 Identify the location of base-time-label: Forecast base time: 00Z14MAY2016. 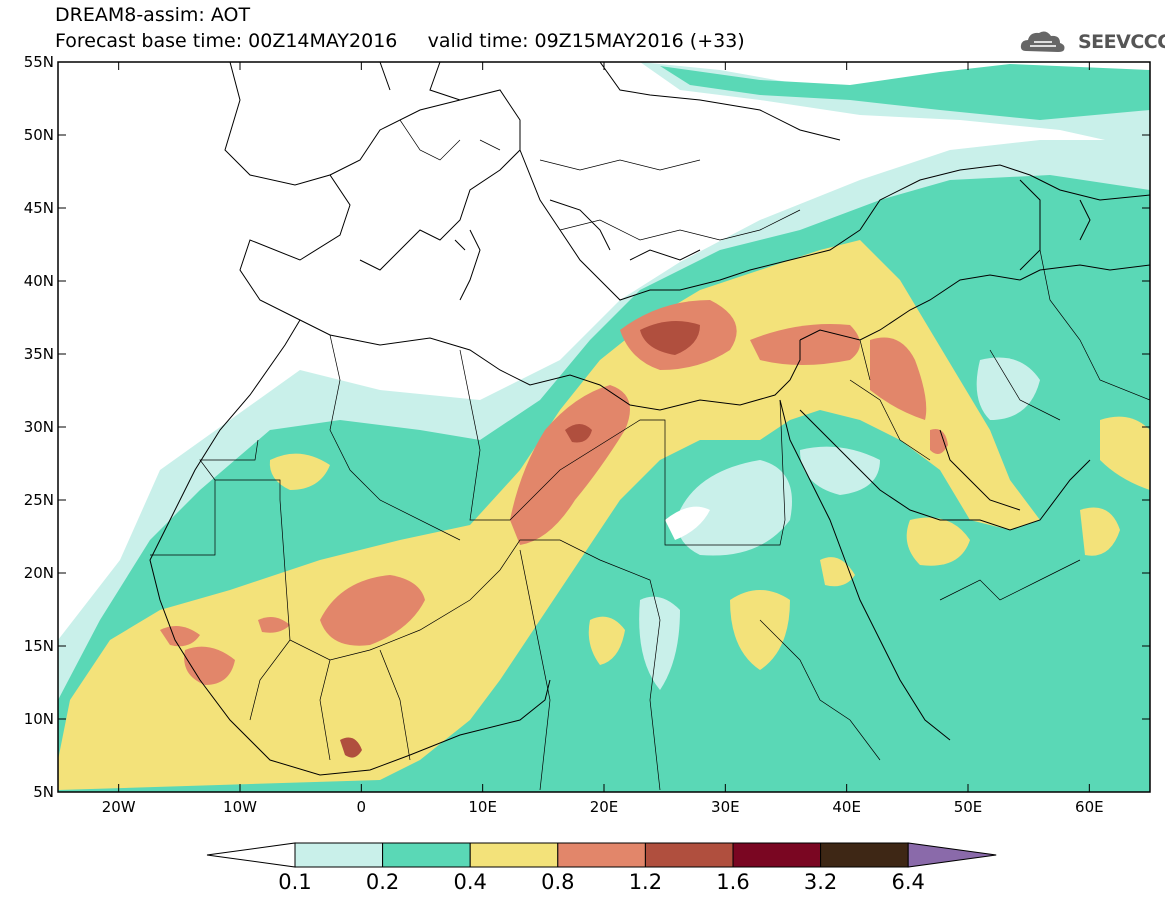
(226, 41).